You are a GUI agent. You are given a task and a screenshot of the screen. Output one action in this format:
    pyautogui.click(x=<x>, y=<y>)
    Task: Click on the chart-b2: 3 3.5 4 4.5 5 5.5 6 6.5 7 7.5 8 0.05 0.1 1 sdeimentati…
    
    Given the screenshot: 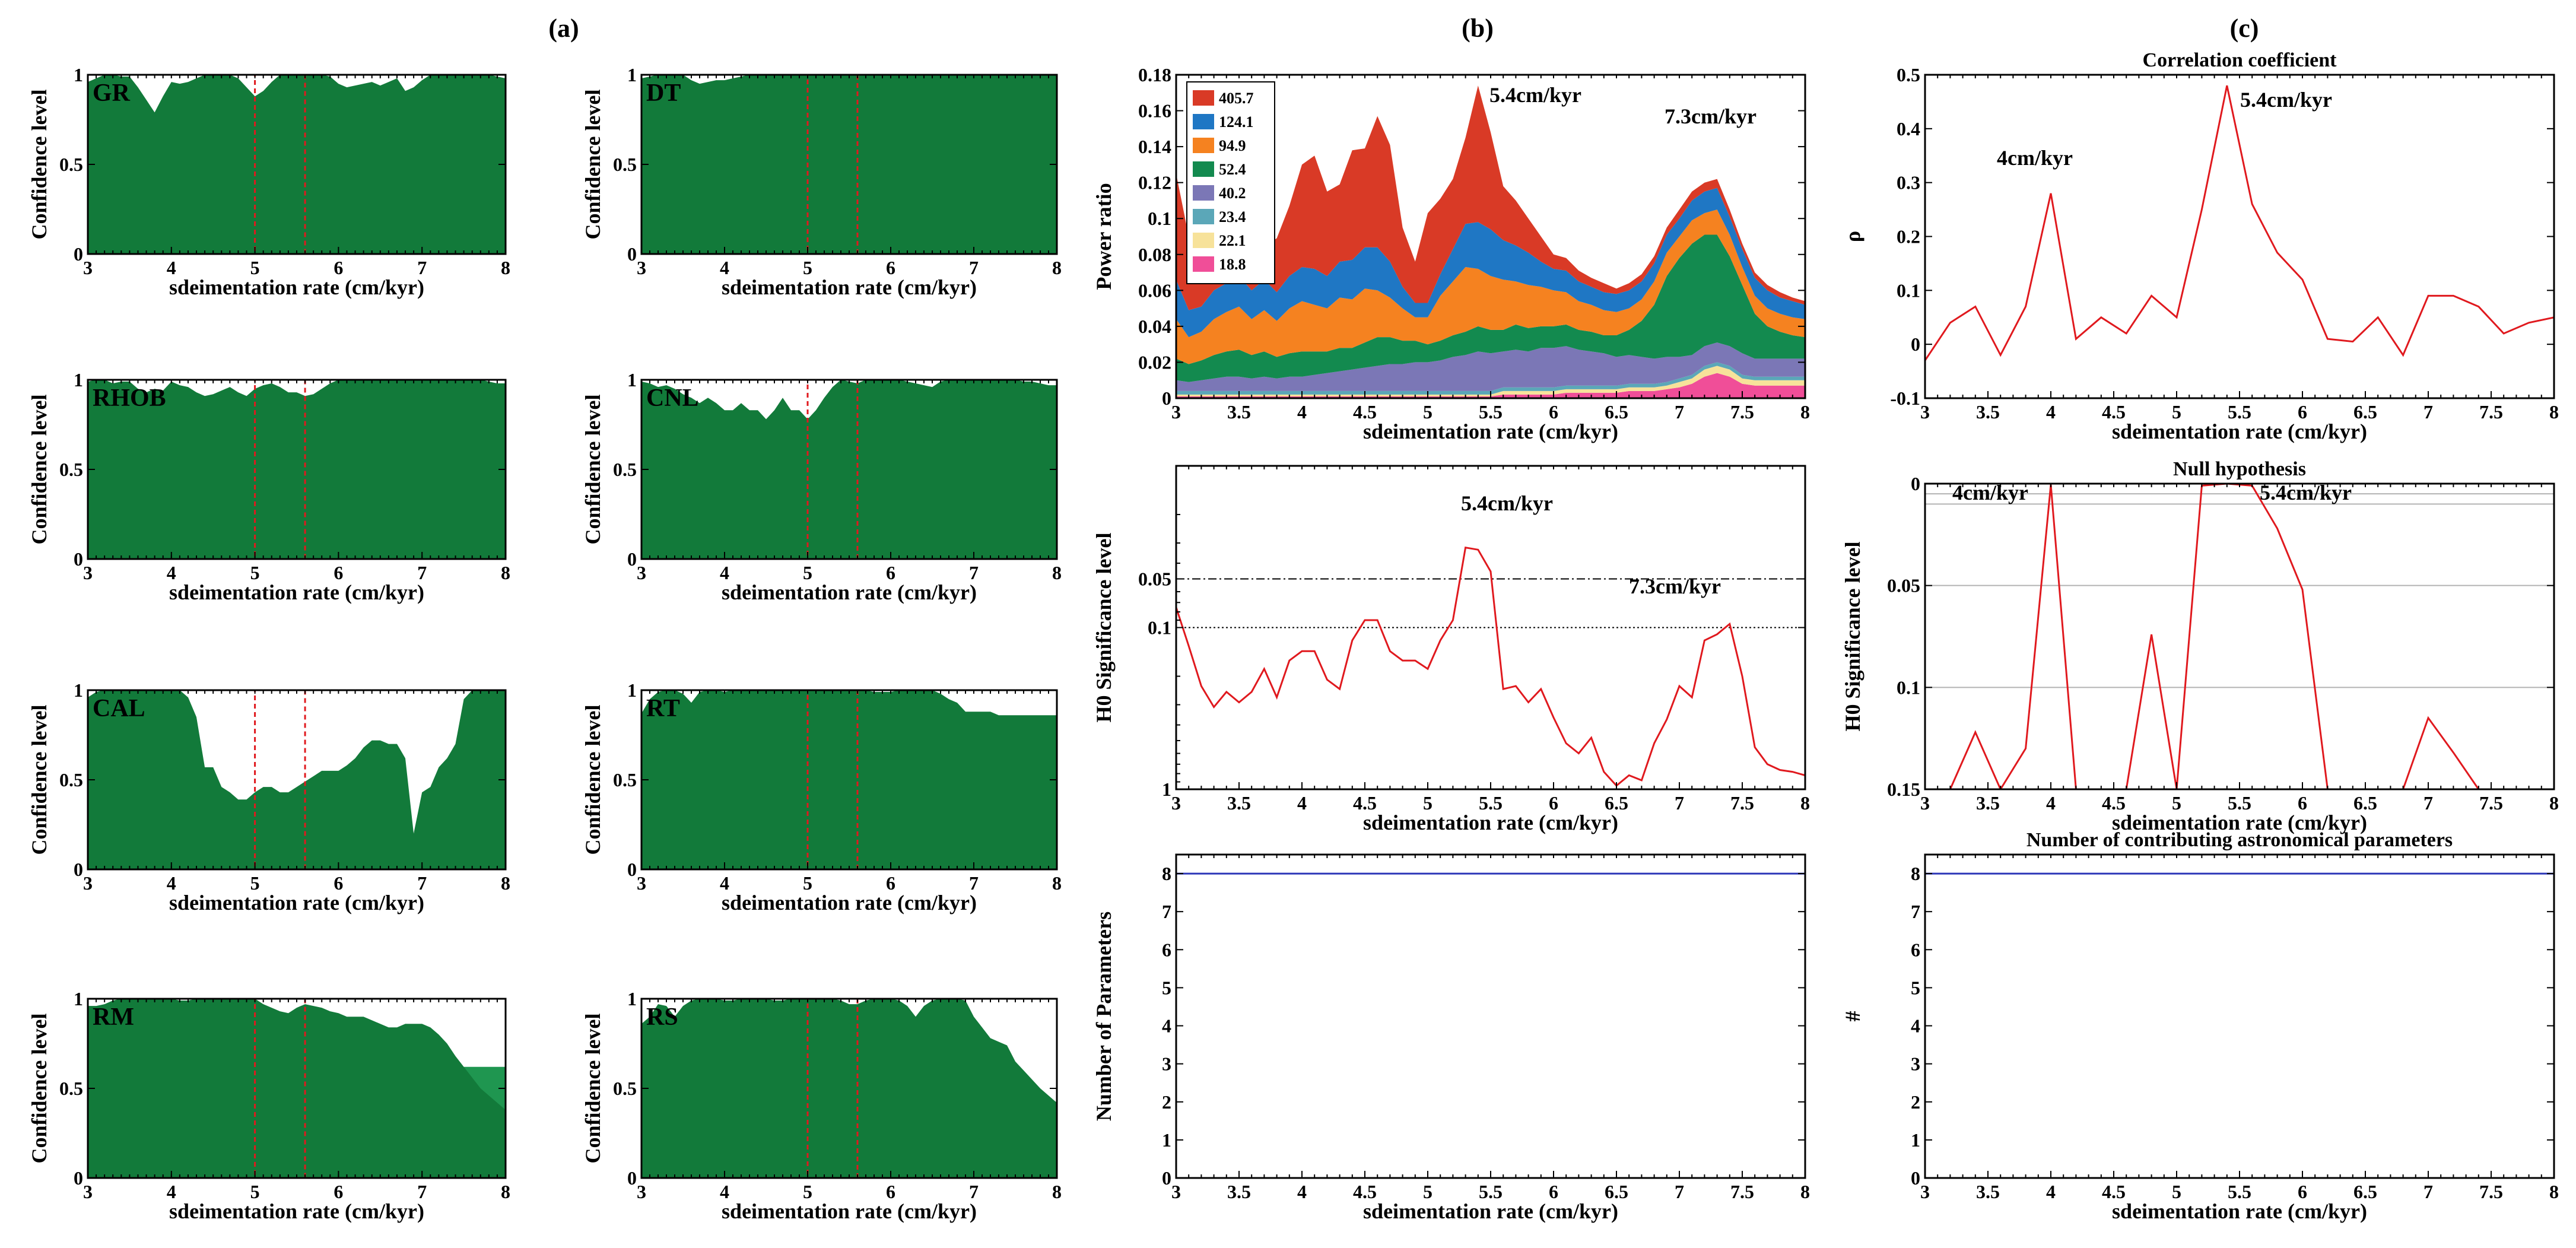 What is the action you would take?
    pyautogui.click(x=1451, y=649)
    